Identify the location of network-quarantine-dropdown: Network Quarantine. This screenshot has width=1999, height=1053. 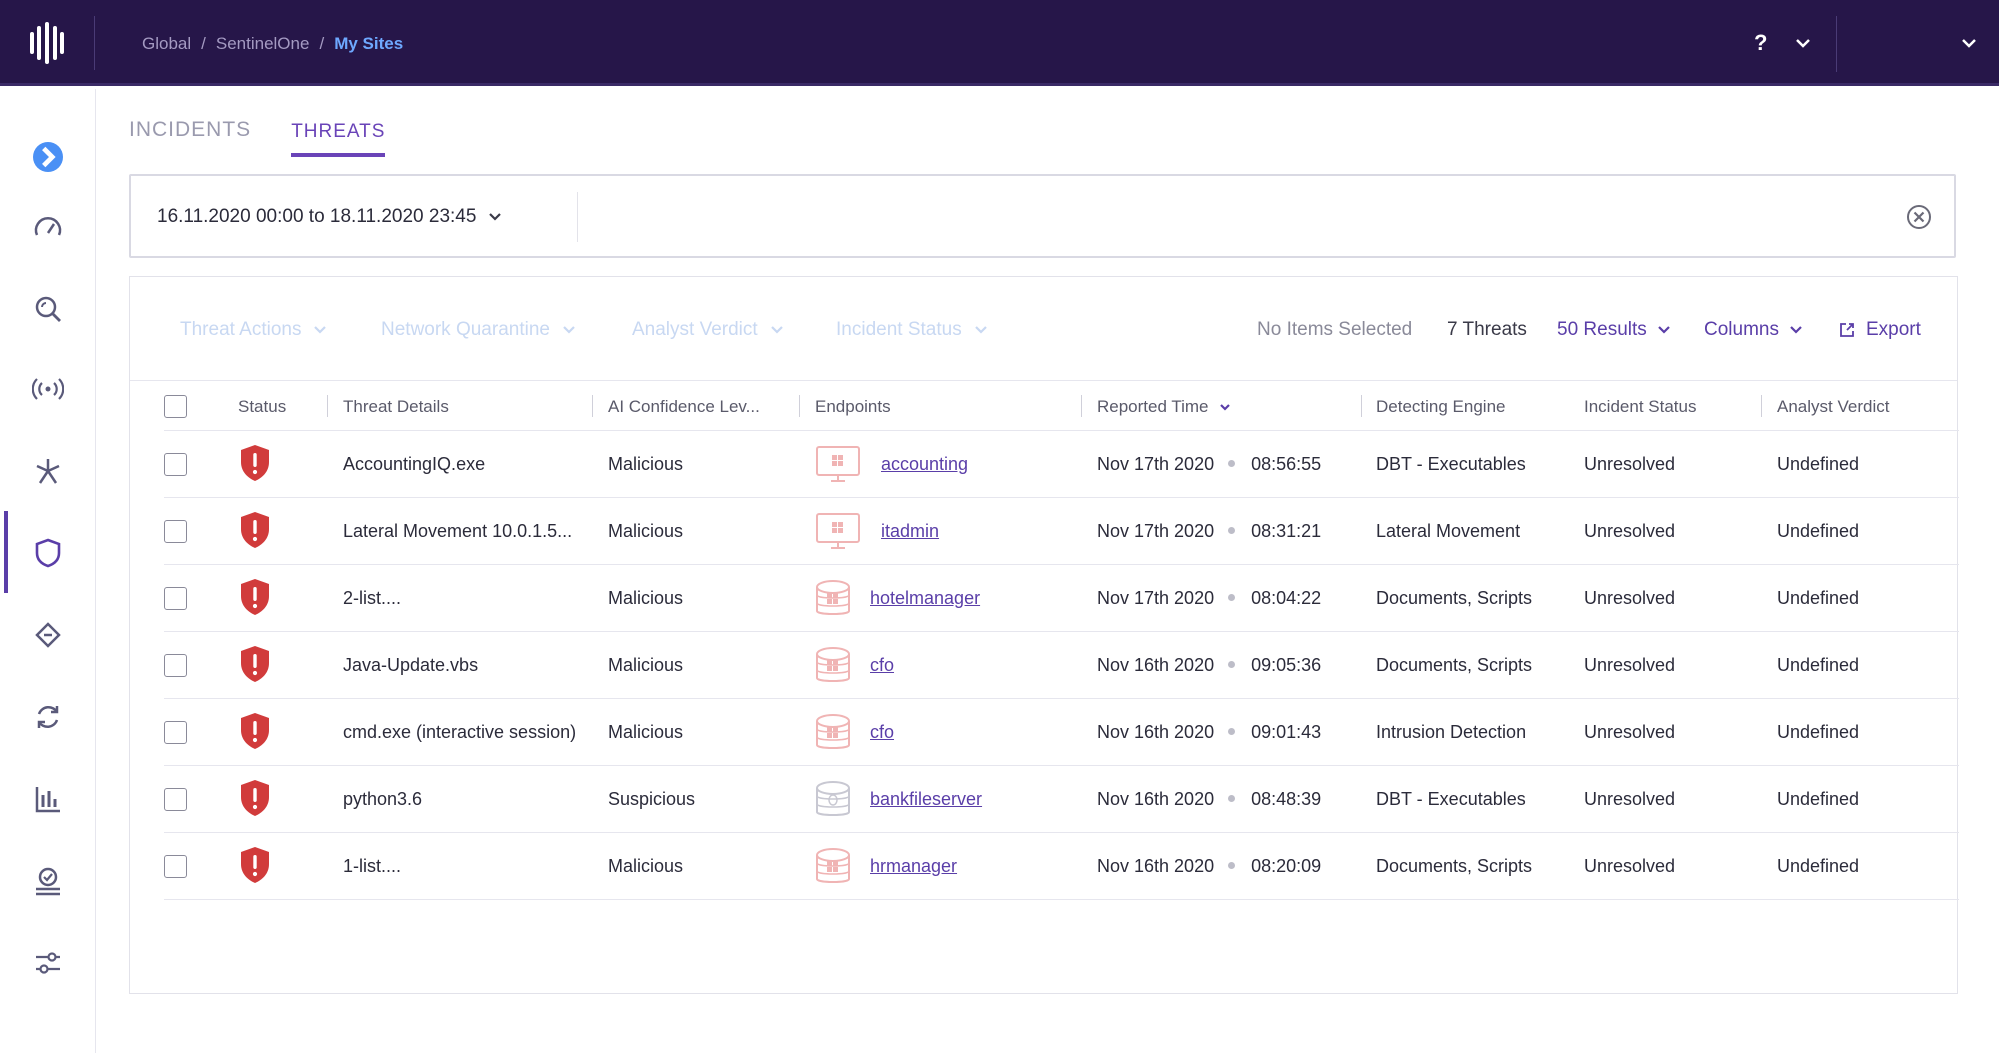
(478, 330).